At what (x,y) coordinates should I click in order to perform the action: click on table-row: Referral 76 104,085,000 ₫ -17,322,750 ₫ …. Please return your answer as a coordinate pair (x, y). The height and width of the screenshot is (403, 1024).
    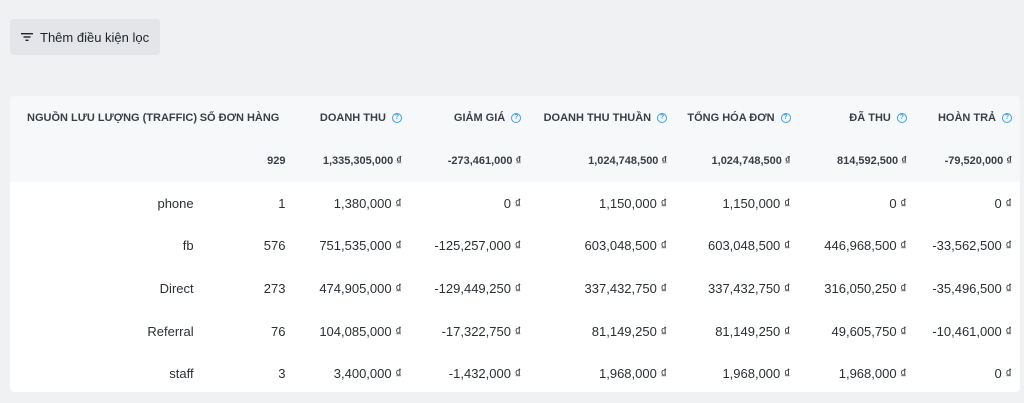
    Looking at the image, I should click on (515, 331).